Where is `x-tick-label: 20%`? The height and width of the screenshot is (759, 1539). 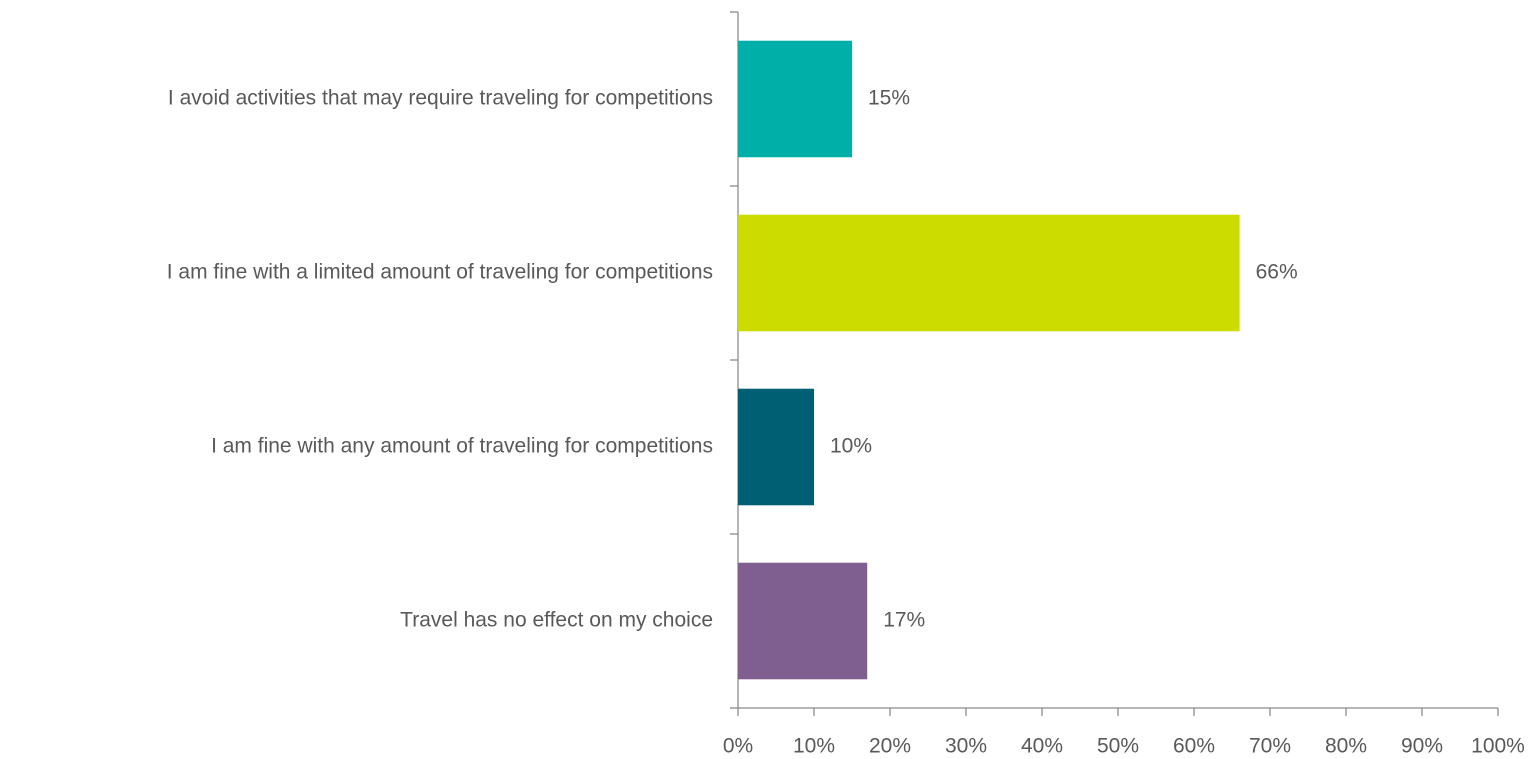
x-tick-label: 20% is located at coordinates (890, 746).